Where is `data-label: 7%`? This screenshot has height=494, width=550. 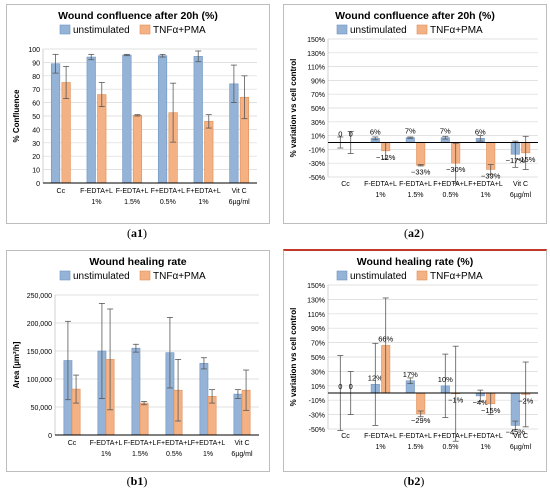 data-label: 7% is located at coordinates (445, 131).